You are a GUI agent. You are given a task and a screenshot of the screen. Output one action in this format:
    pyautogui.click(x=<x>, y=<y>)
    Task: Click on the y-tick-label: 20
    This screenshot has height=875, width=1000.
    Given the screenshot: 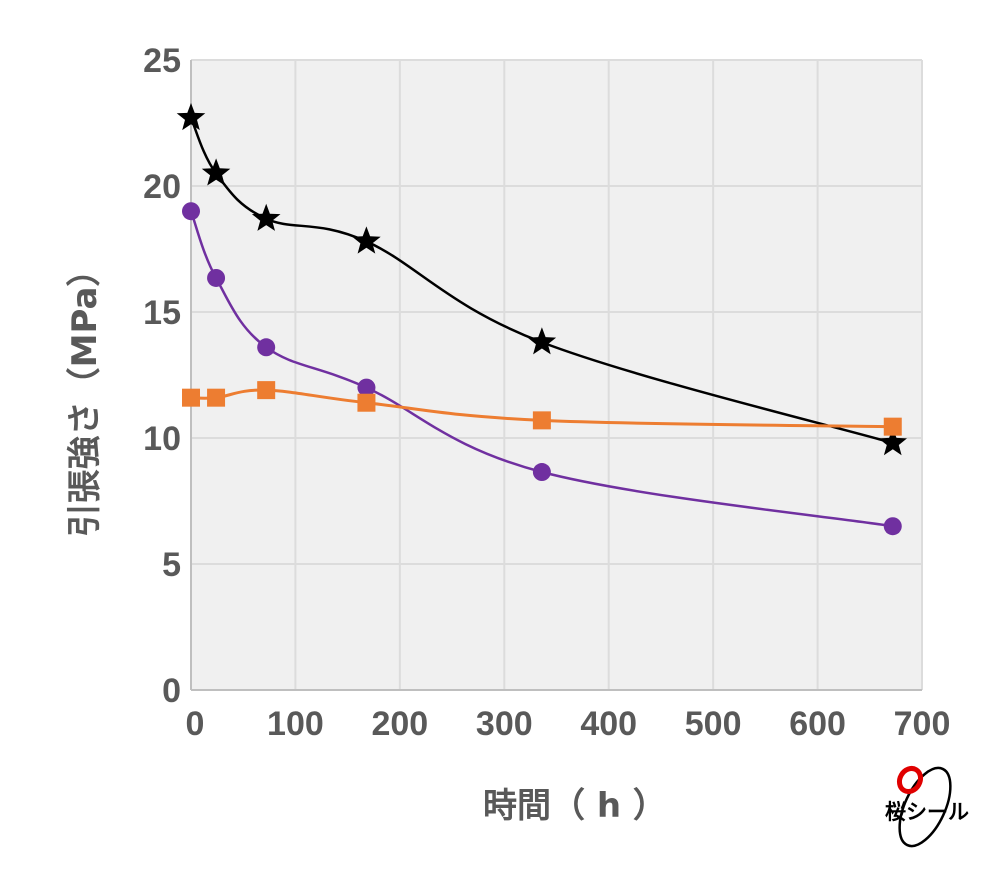 What is the action you would take?
    pyautogui.click(x=162, y=187)
    